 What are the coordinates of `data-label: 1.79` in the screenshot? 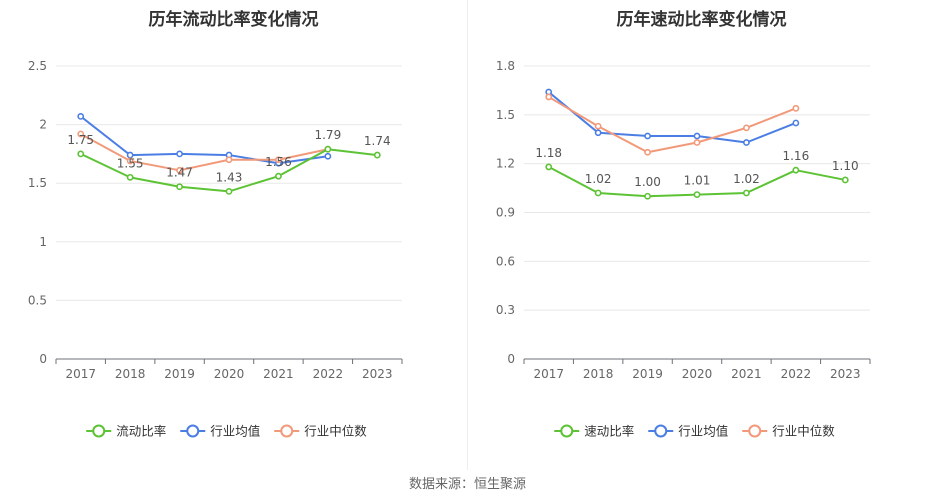 It's located at (327, 135).